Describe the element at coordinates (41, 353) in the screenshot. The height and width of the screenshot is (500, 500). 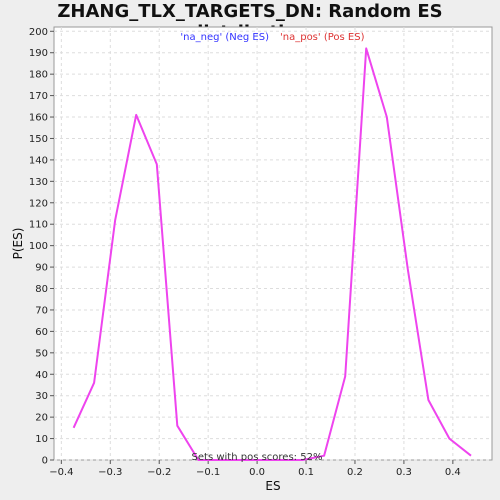
I see `y-tick-label: 50` at that location.